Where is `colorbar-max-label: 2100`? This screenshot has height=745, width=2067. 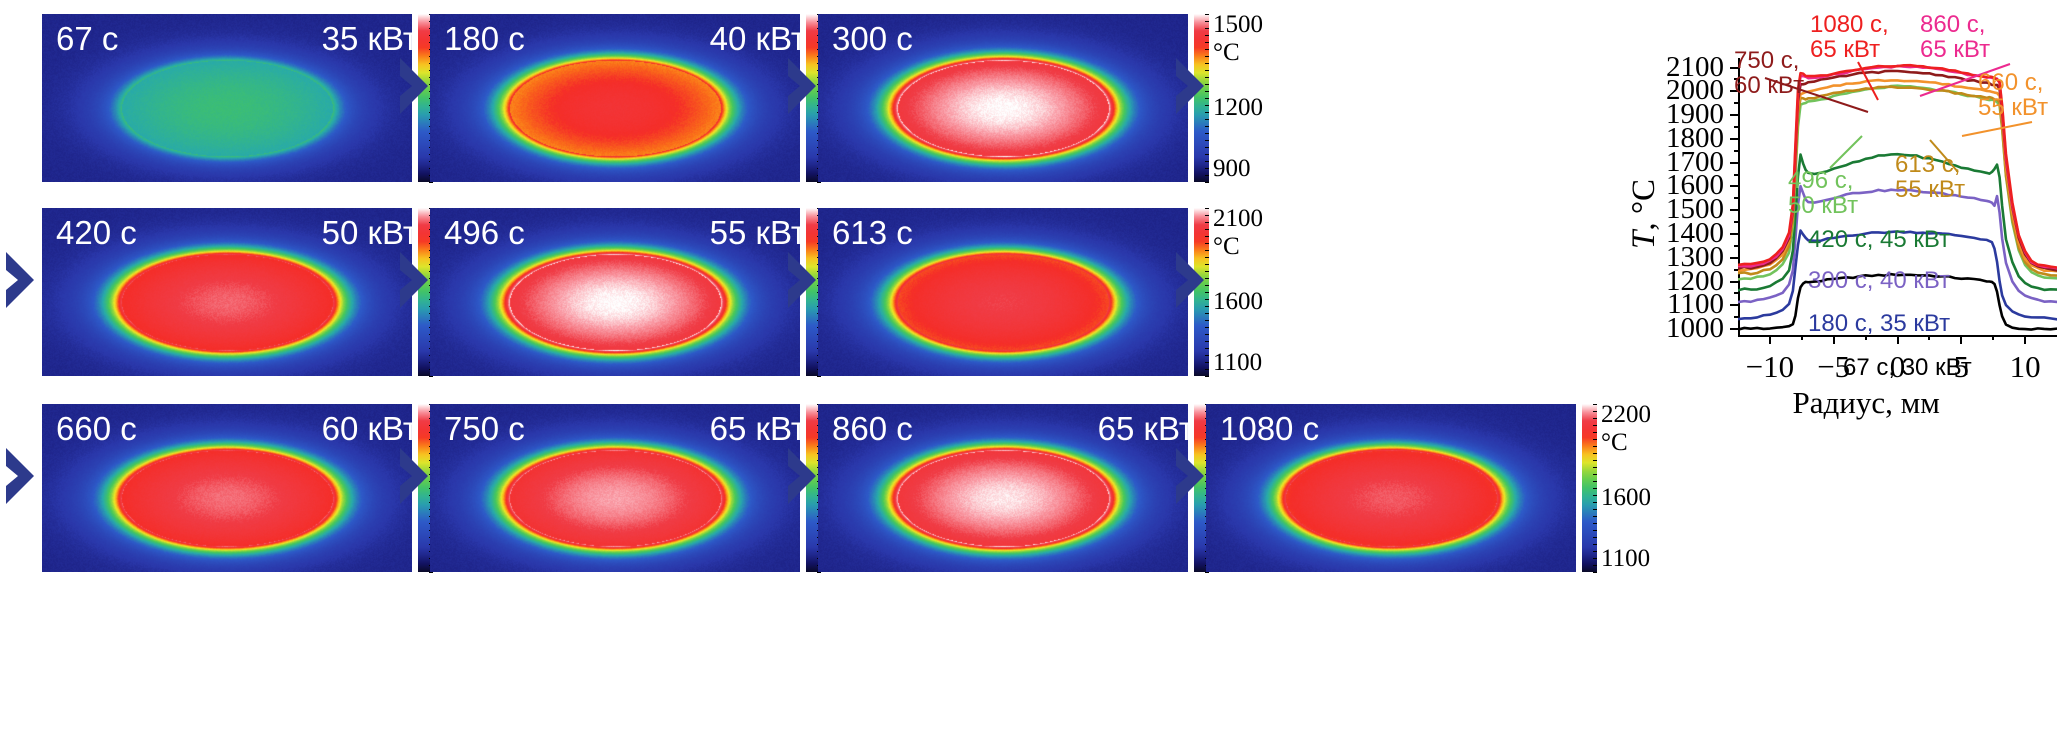 colorbar-max-label: 2100 is located at coordinates (1238, 218).